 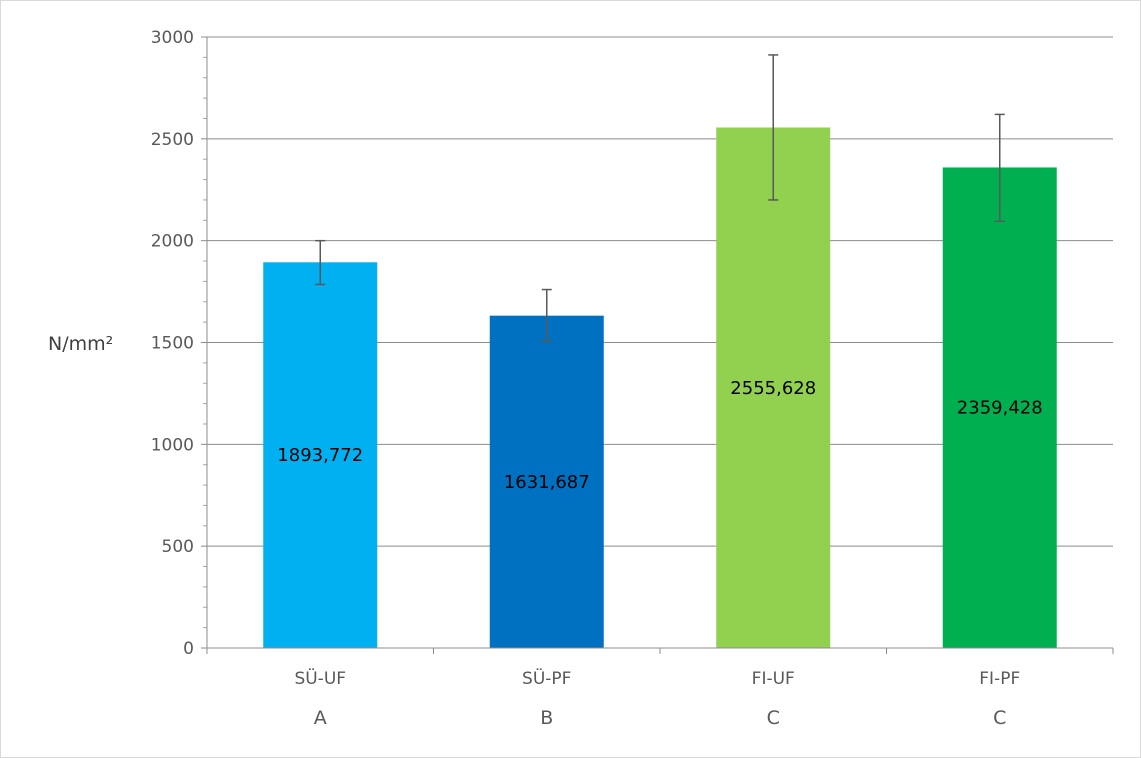 I want to click on data-label: 1893,772, so click(x=320, y=455).